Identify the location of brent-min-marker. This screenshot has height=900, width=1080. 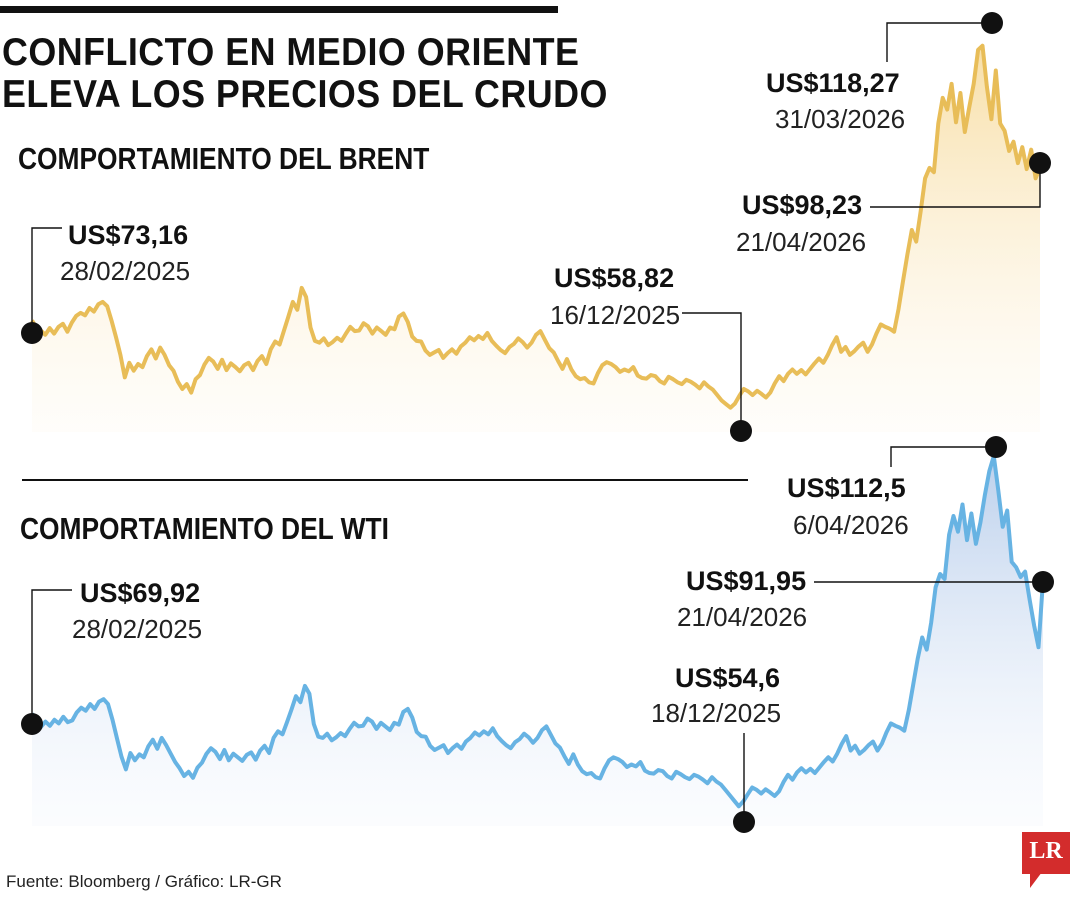
(741, 431).